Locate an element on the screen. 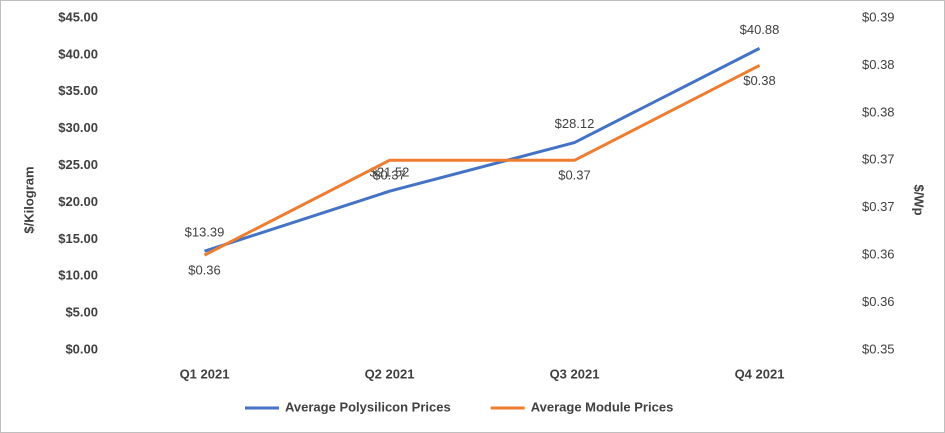  y-tick-label: $0.00 is located at coordinates (81, 348).